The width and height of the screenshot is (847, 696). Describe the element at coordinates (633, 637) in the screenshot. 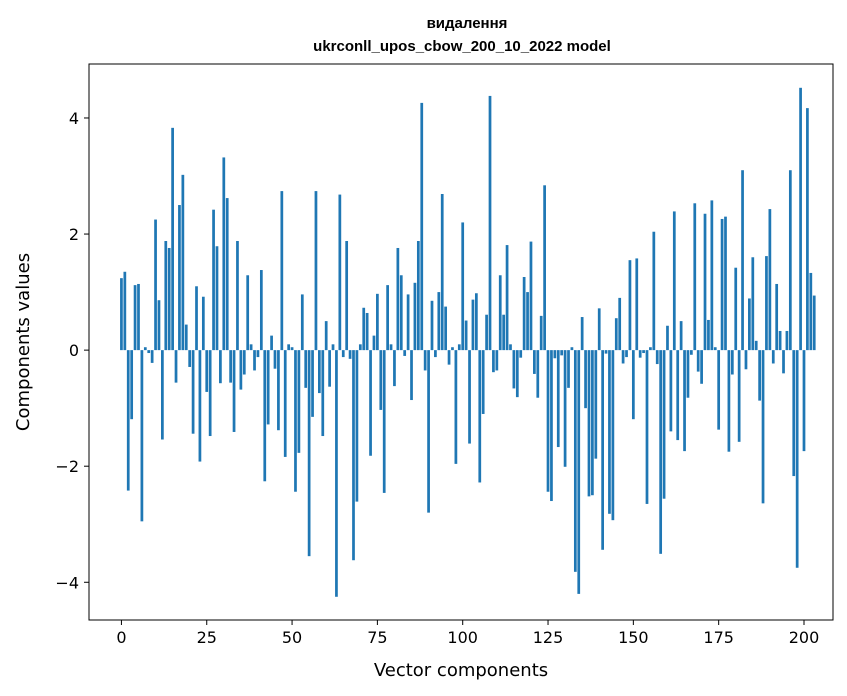

I see `x-tick-label: 150` at that location.